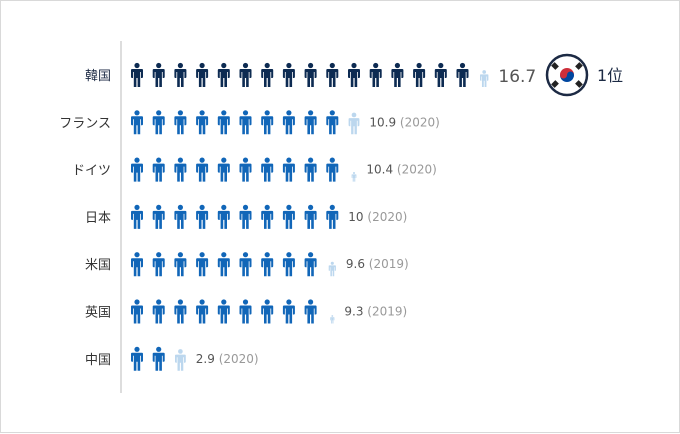 This screenshot has width=680, height=434. Describe the element at coordinates (254, 169) in the screenshot. I see `chart-row-2: ドイツ 10.4 (2020)` at that location.